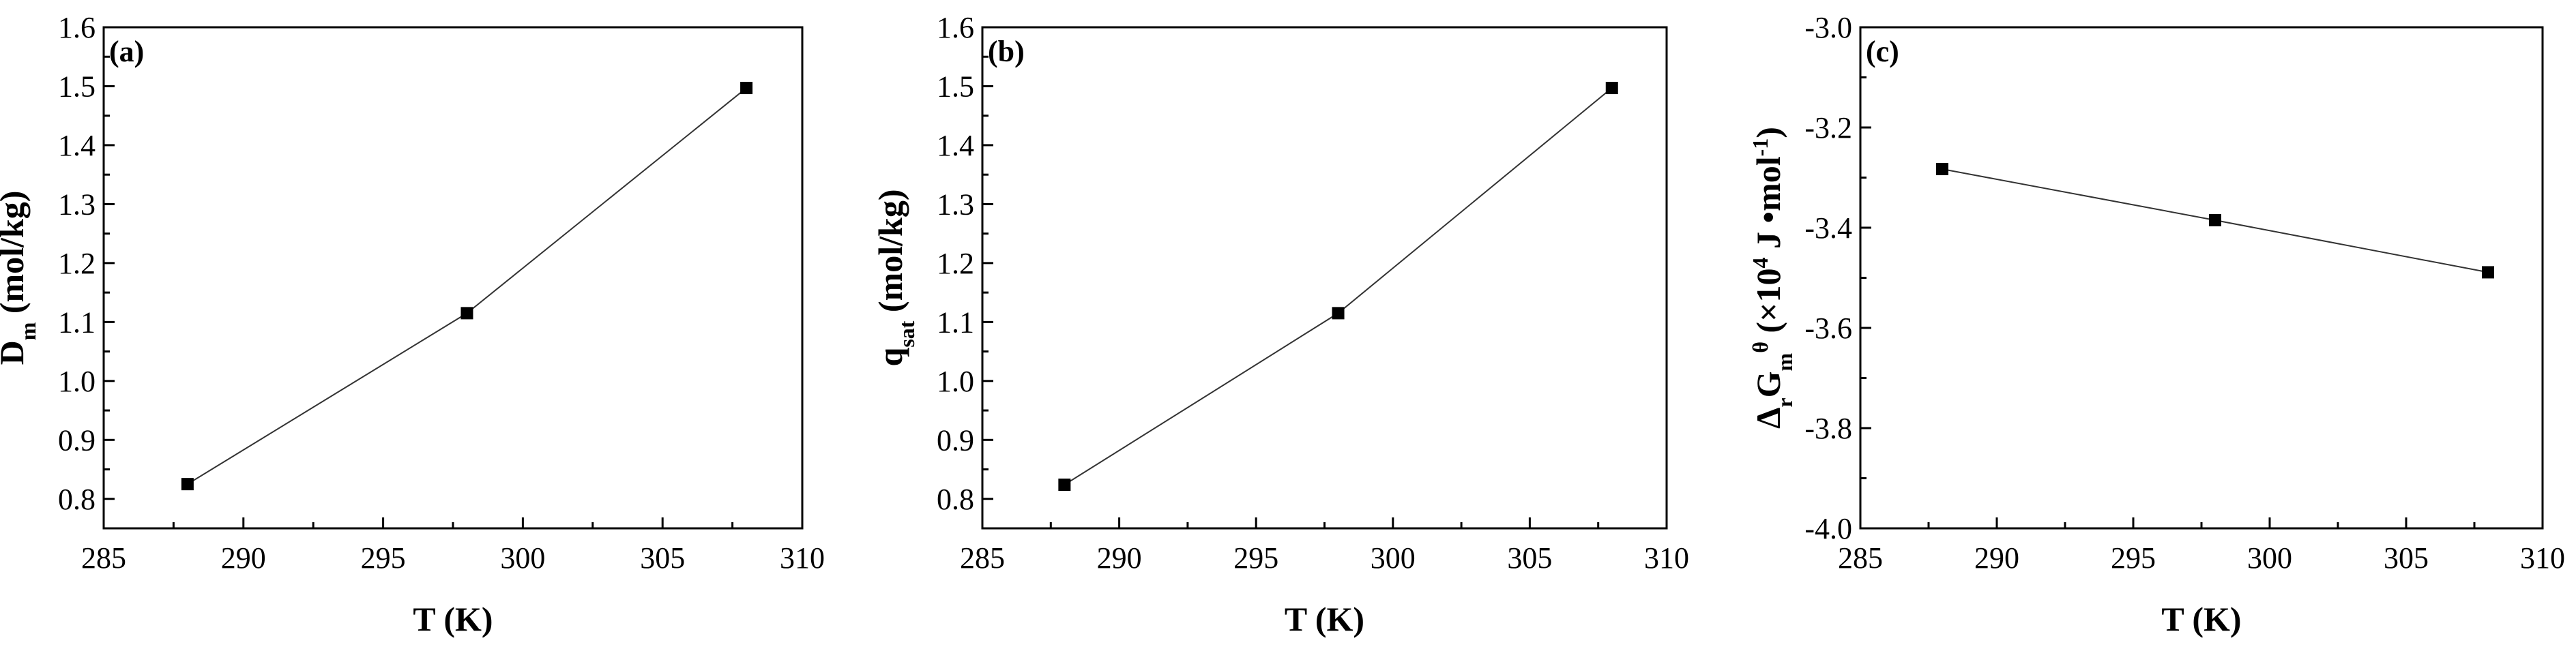  Describe the element at coordinates (1828, 128) in the screenshot. I see `y-tick-label: -3.2` at that location.